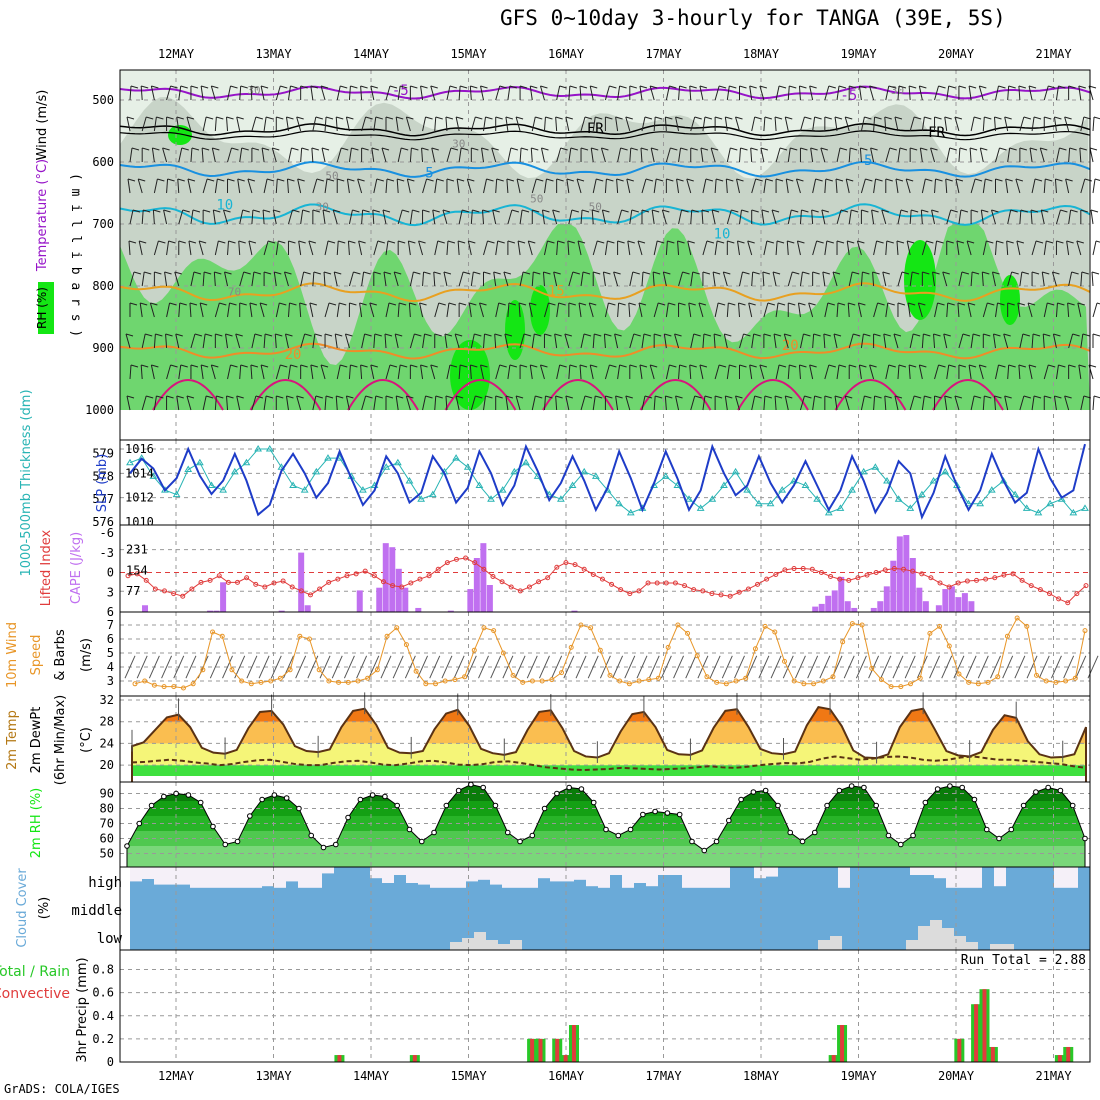 The image size is (1100, 1100). I want to click on isotherm-freezing, so click(605, 130).